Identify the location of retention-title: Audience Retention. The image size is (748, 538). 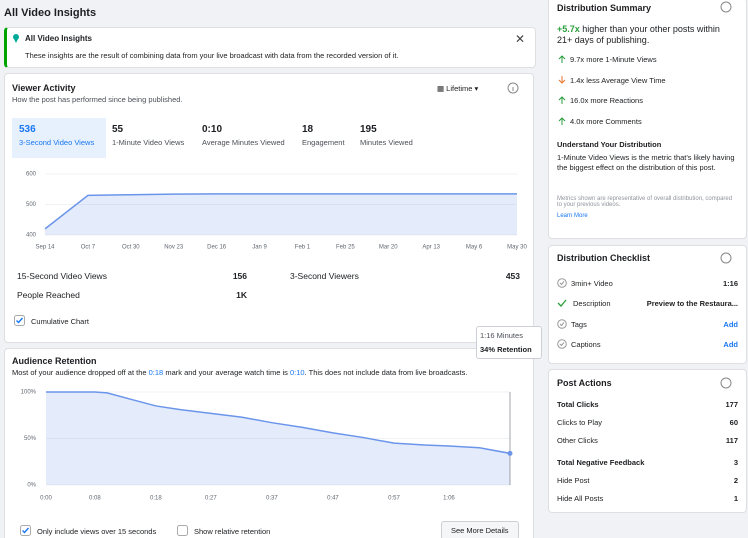
(54, 361).